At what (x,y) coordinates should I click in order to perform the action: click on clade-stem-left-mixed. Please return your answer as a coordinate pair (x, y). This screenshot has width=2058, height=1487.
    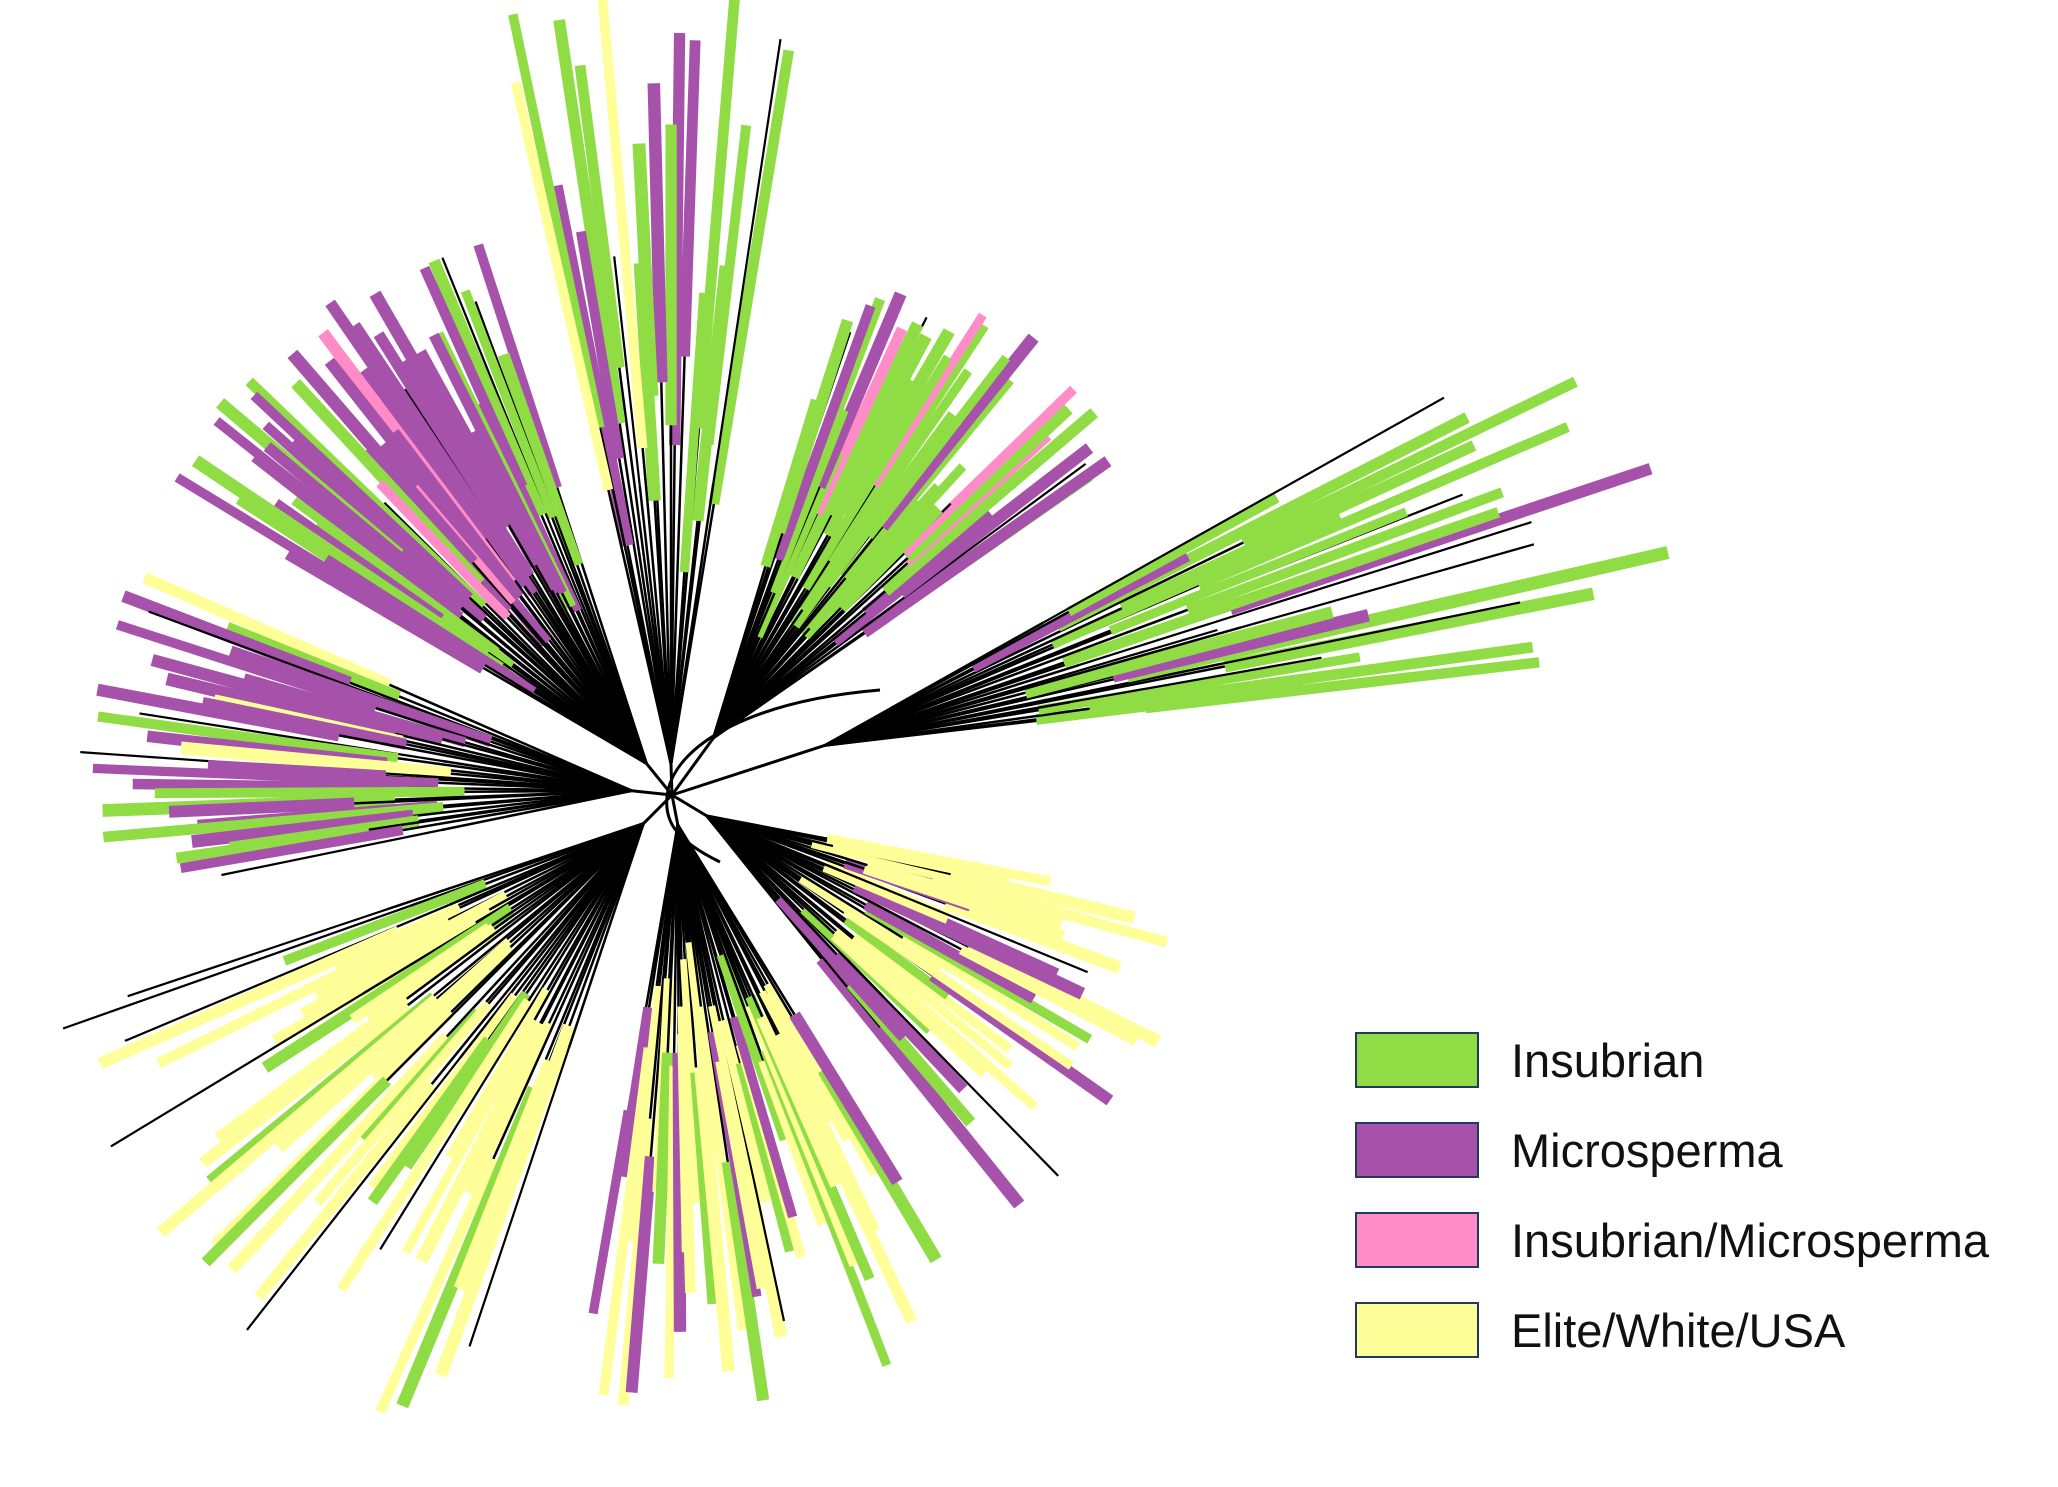
    Looking at the image, I should click on (652, 793).